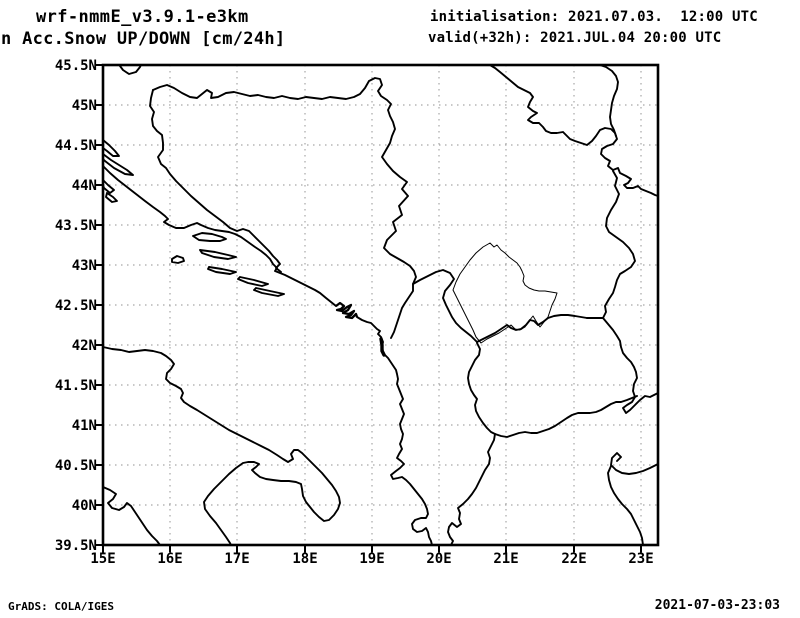 The image size is (800, 618). Describe the element at coordinates (634, 463) in the screenshot. I see `aegean-coast-hook` at that location.